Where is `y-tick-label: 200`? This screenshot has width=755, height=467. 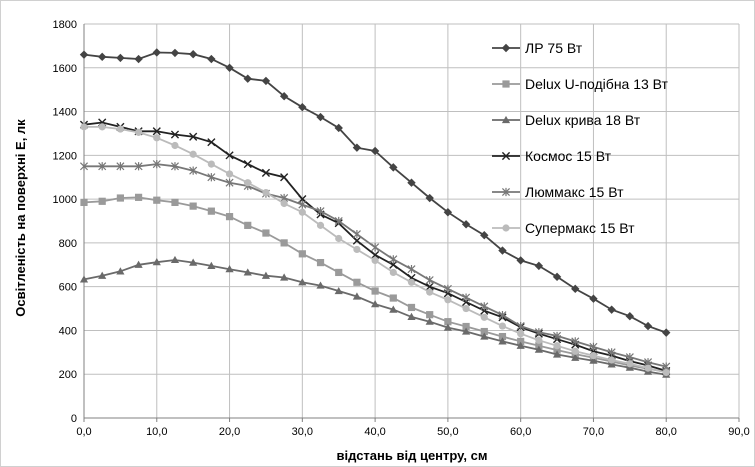
y-tick-label: 200 is located at coordinates (68, 375).